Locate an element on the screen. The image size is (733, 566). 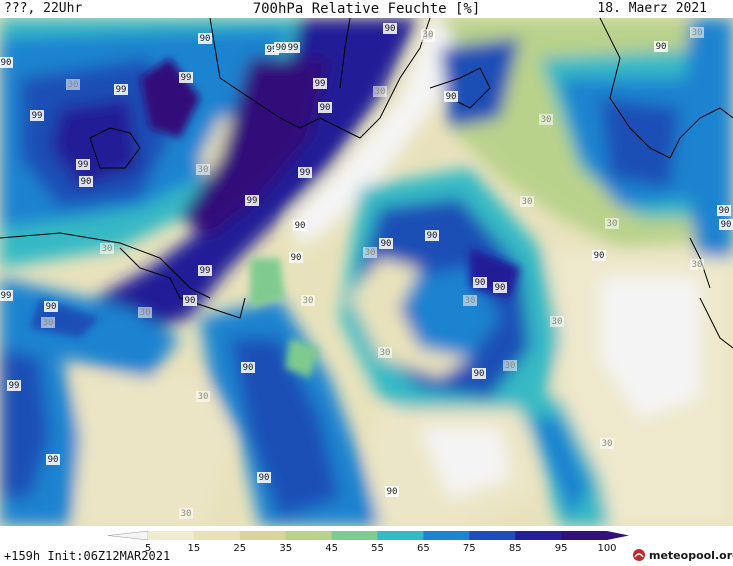
meteopool-logo: meteopool.org is located at coordinates (682, 555).